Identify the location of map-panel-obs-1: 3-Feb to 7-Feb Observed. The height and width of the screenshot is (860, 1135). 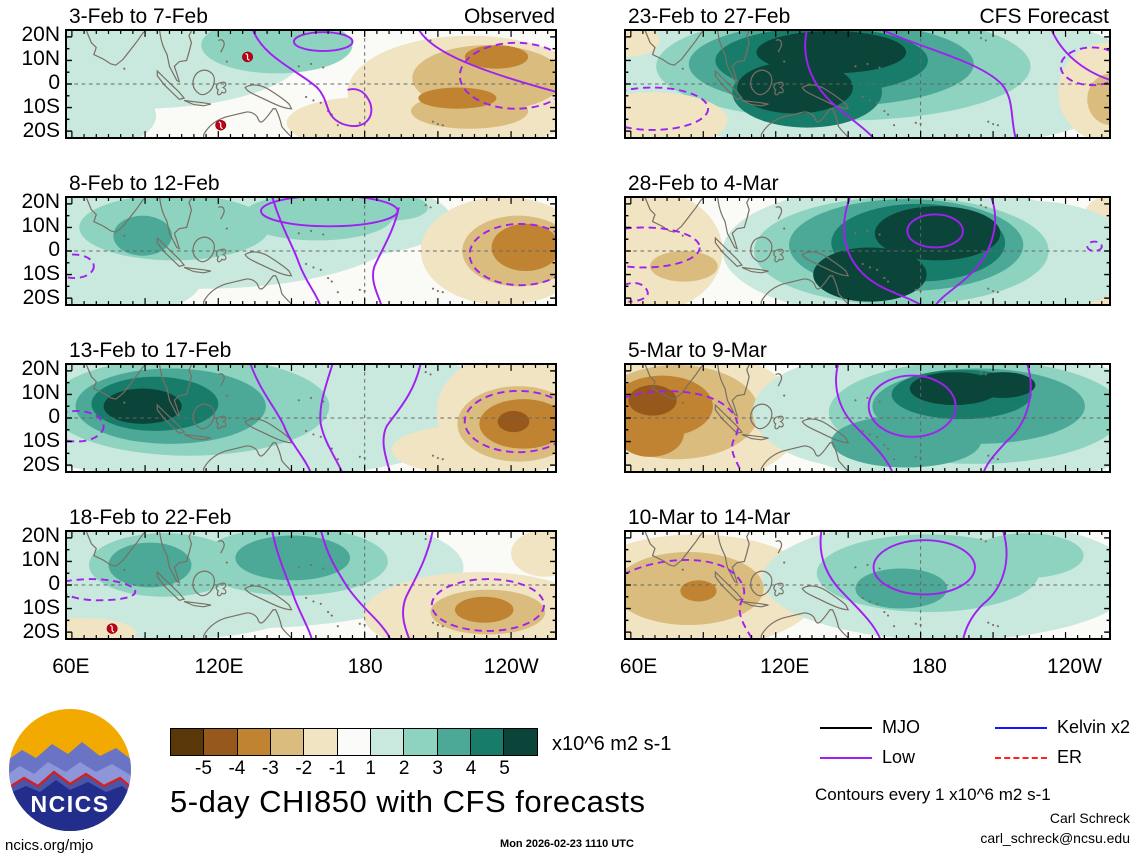
(311, 72).